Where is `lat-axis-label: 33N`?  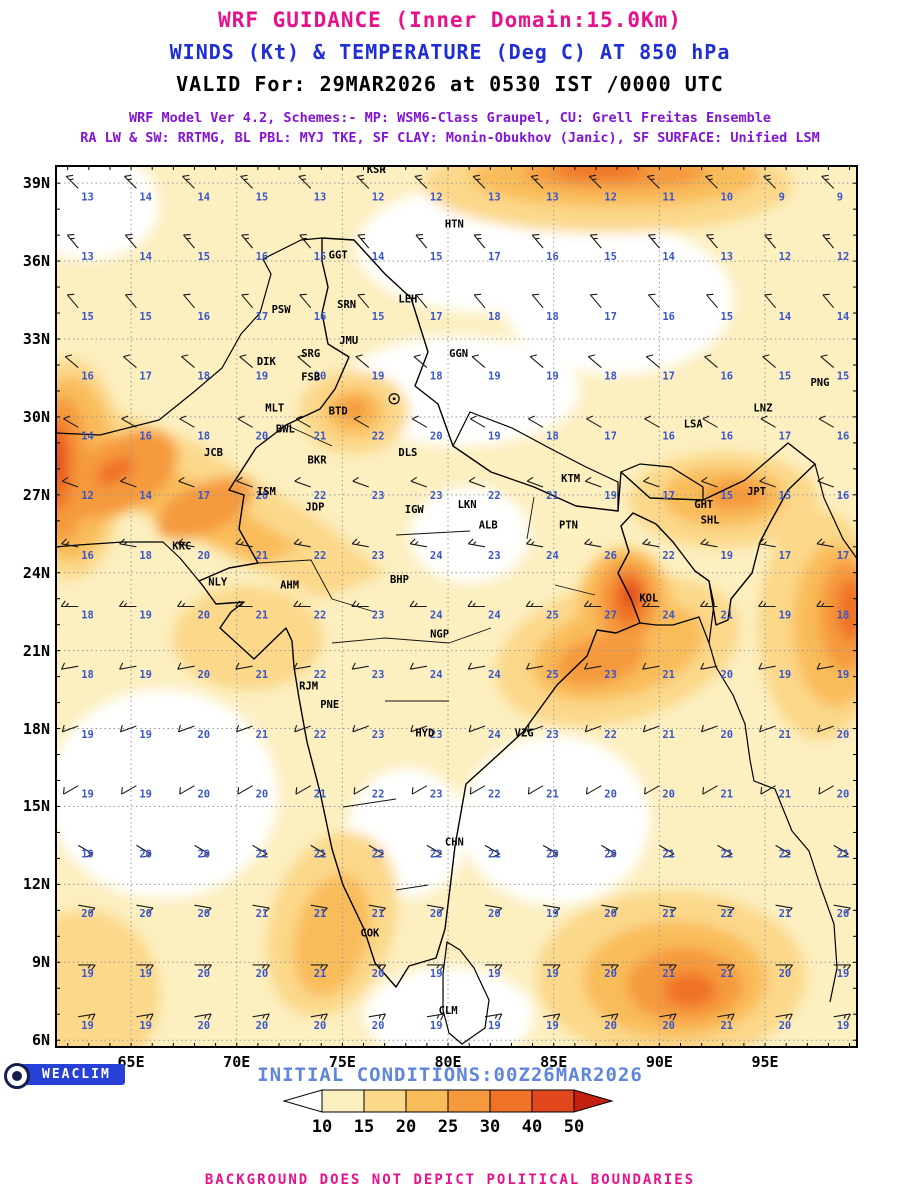 lat-axis-label: 33N is located at coordinates (36, 339).